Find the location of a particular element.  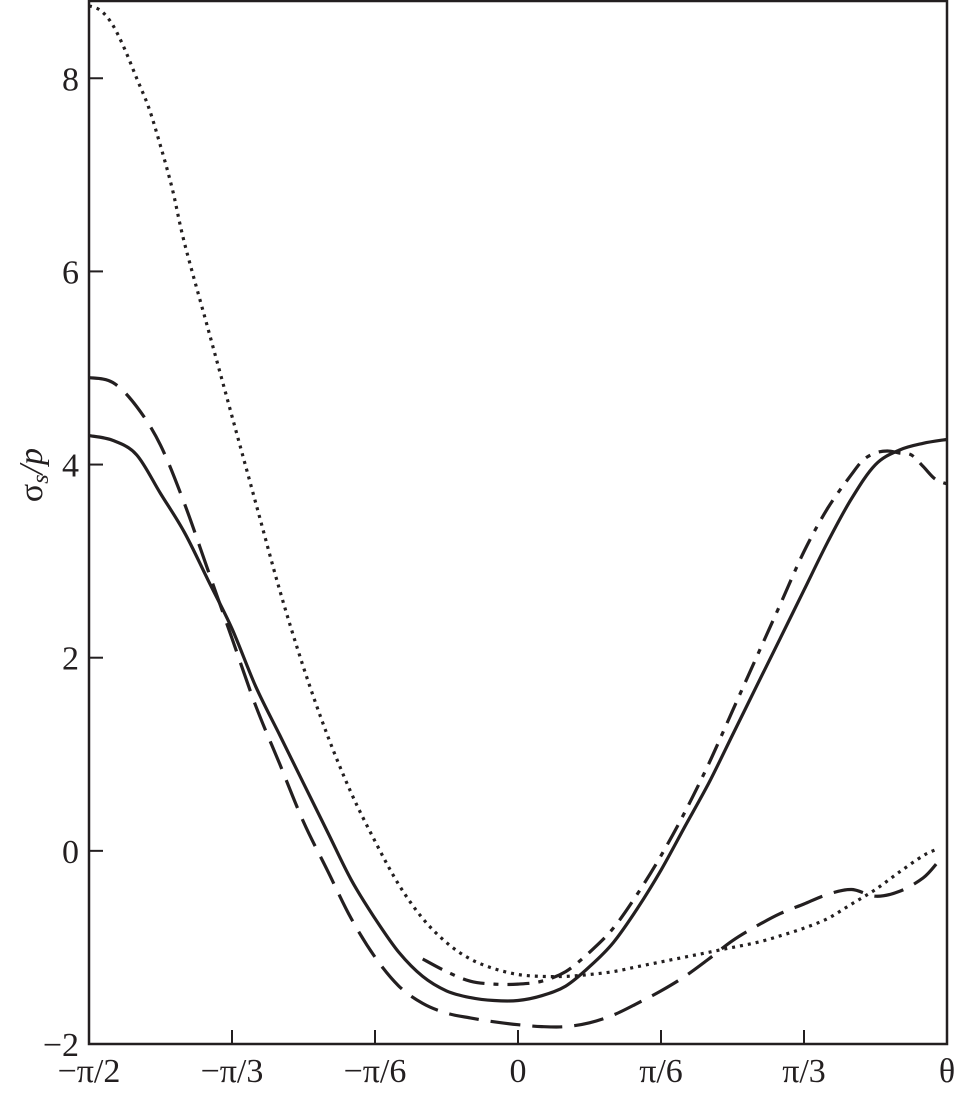

y-tick-label: 8 is located at coordinates (70, 79).